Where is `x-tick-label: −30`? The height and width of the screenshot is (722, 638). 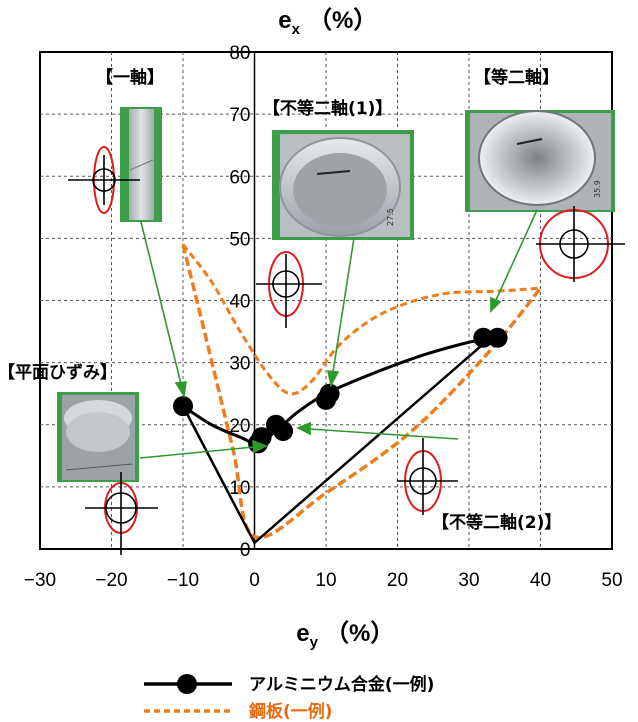 x-tick-label: −30 is located at coordinates (40, 580).